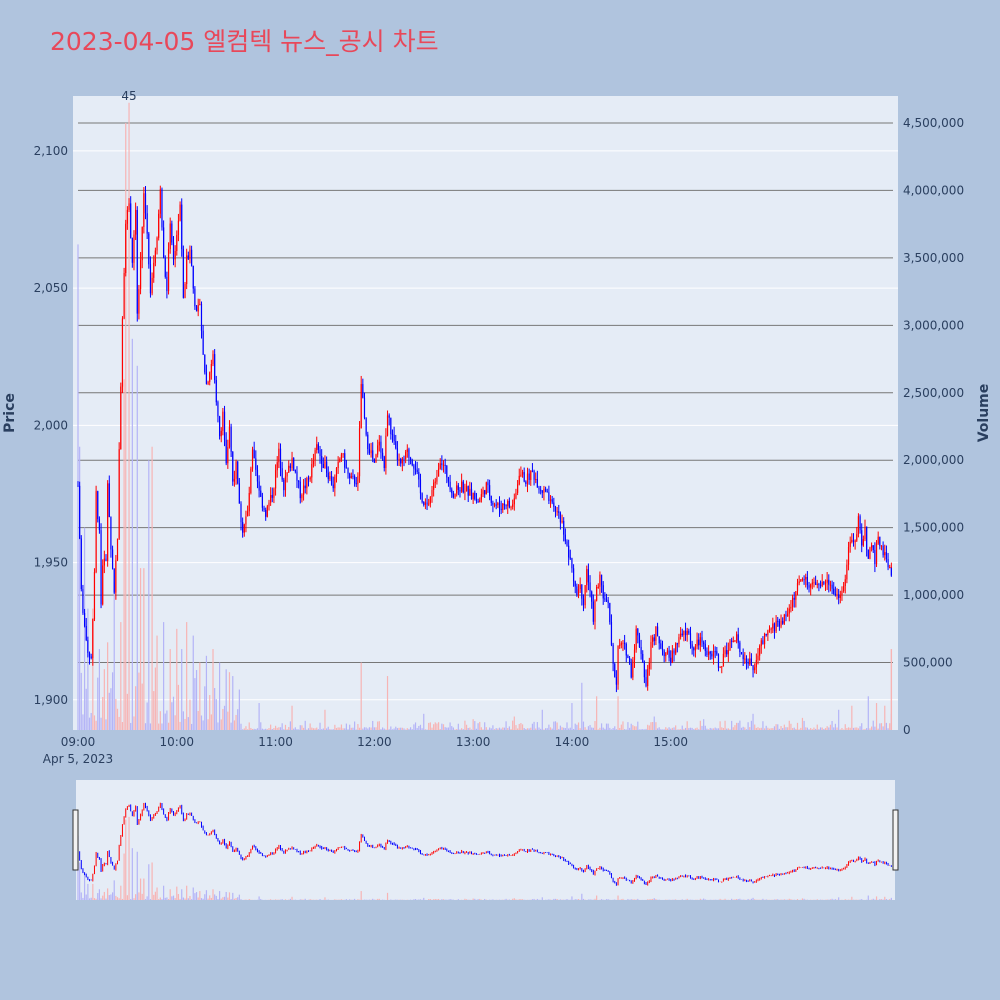  What do you see at coordinates (933, 460) in the screenshot?
I see `volume-tick-label: 2,000,000` at bounding box center [933, 460].